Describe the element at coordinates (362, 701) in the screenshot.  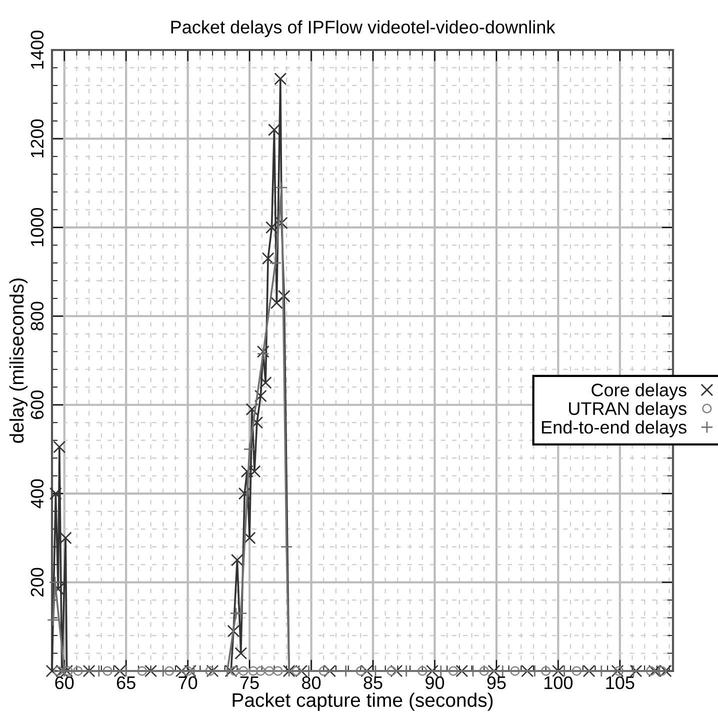
I see `x-axis-title: Packet capture time (seconds)` at that location.